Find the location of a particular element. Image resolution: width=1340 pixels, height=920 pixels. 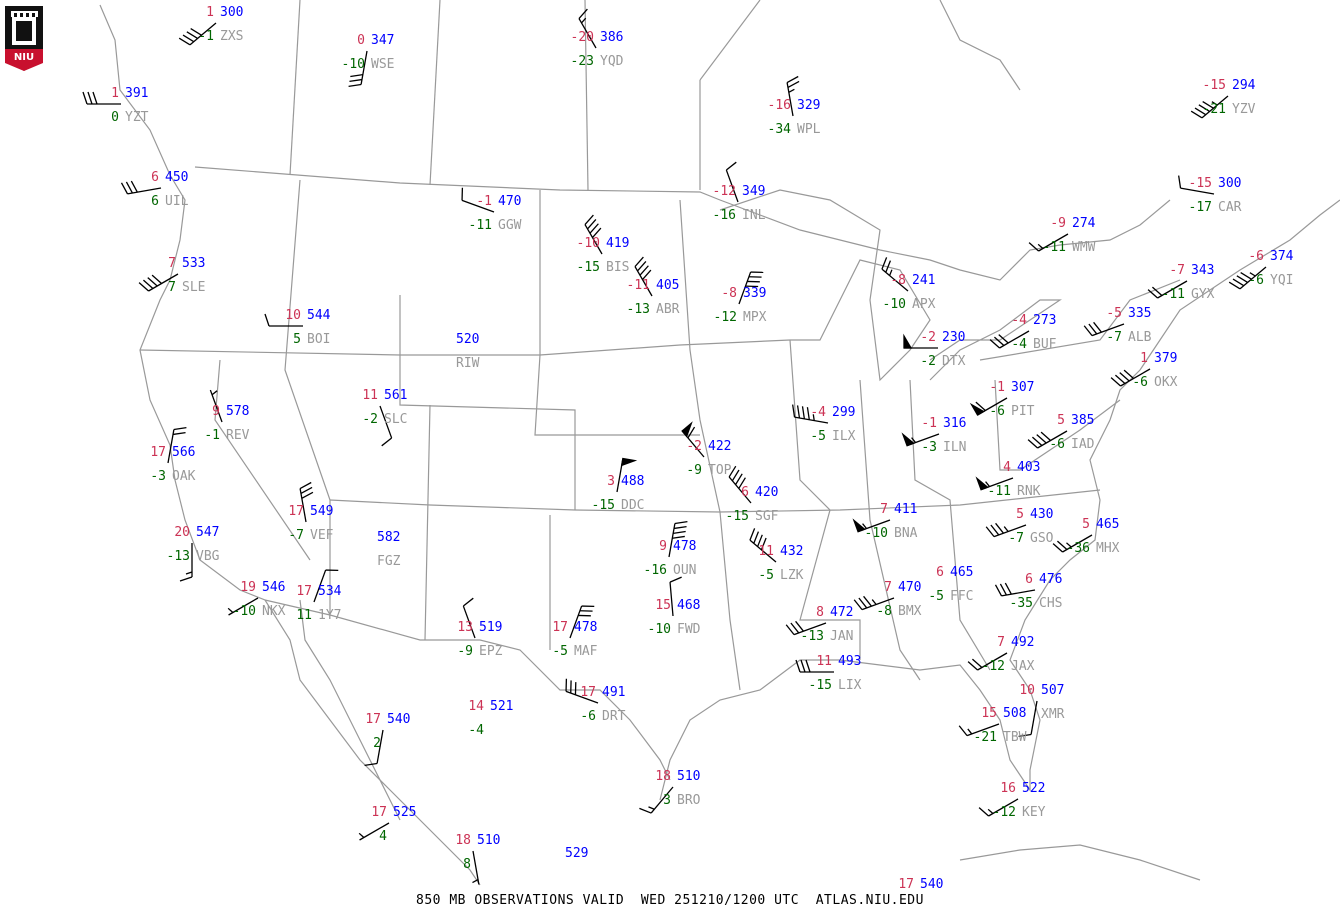

station-id: ABR is located at coordinates (668, 309).